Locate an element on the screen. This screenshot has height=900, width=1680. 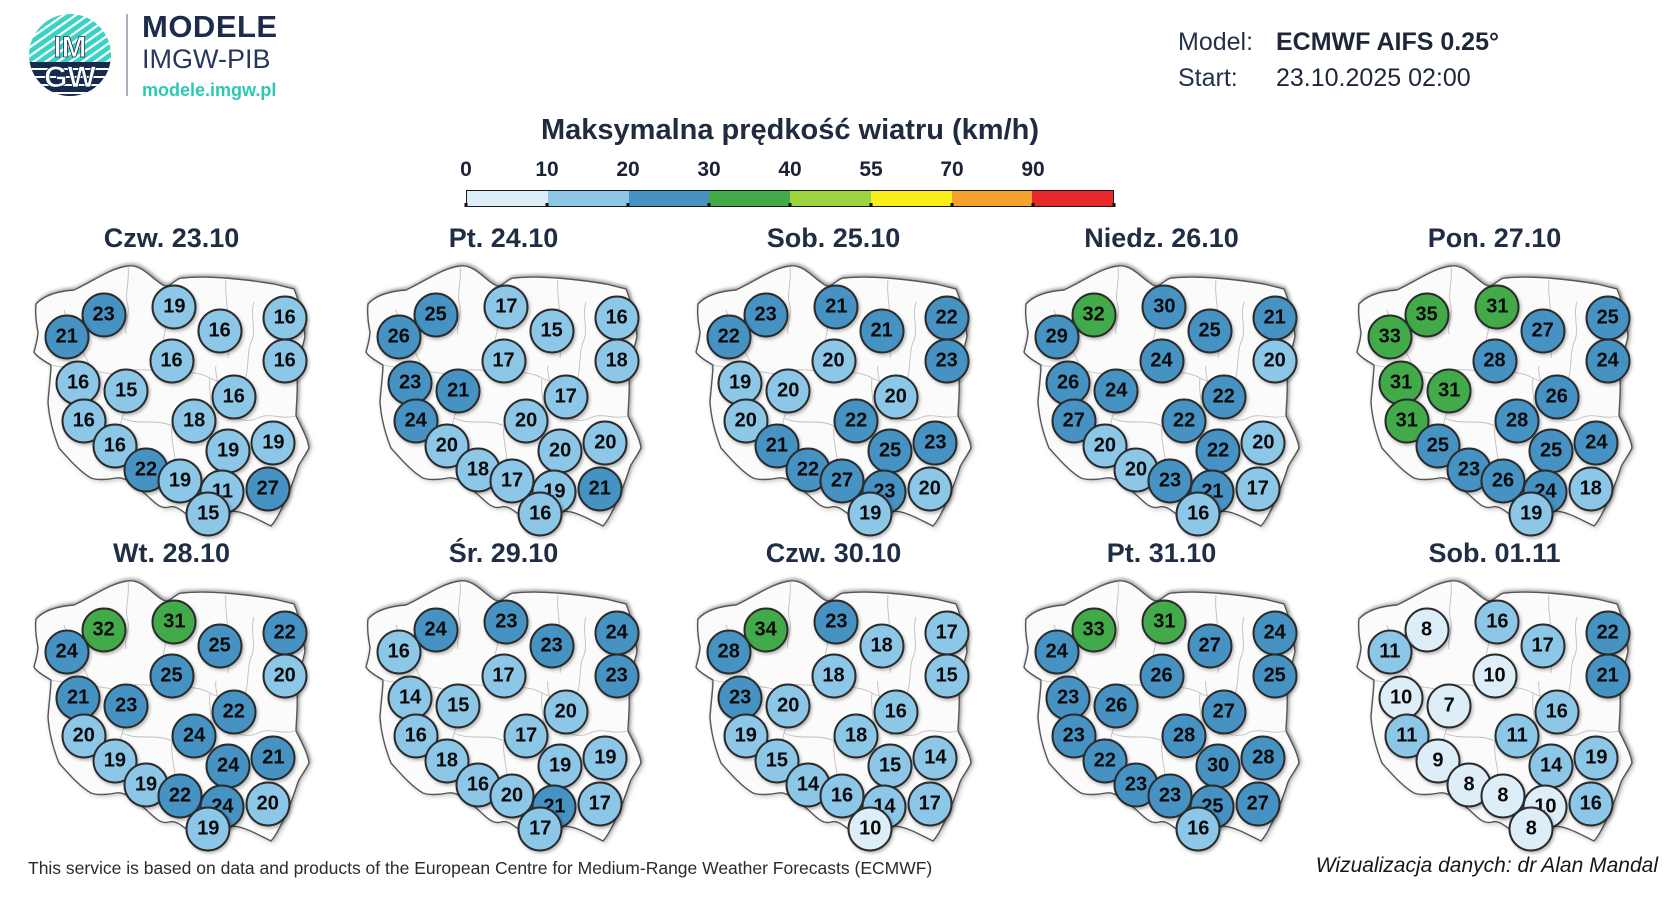
wind-speed-marker: 31 is located at coordinates (1164, 622).